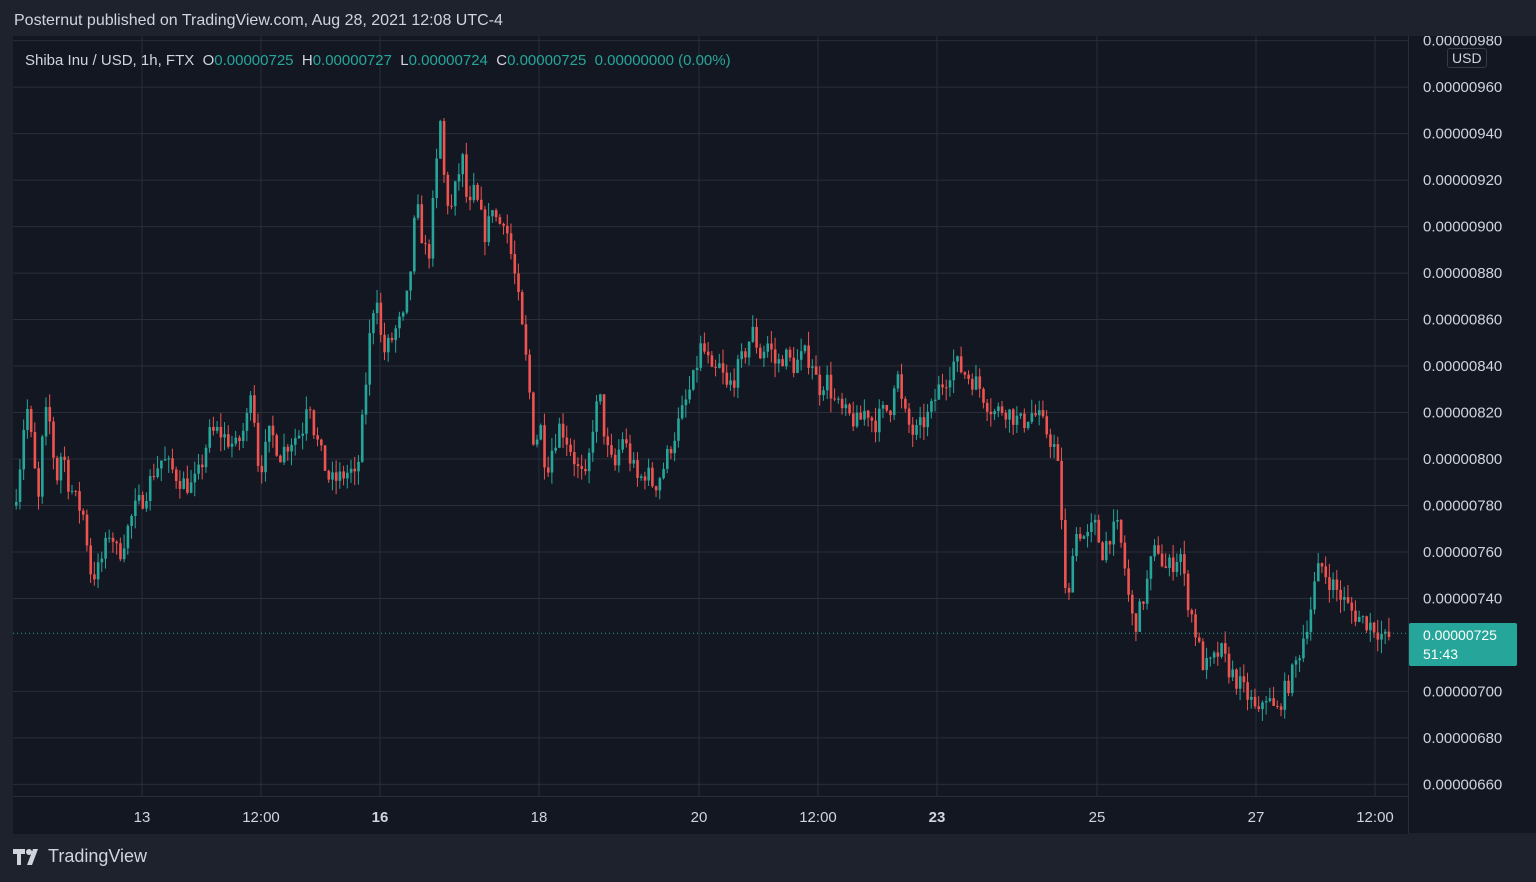 The image size is (1536, 882). I want to click on brand-footer: TradingView, so click(80, 856).